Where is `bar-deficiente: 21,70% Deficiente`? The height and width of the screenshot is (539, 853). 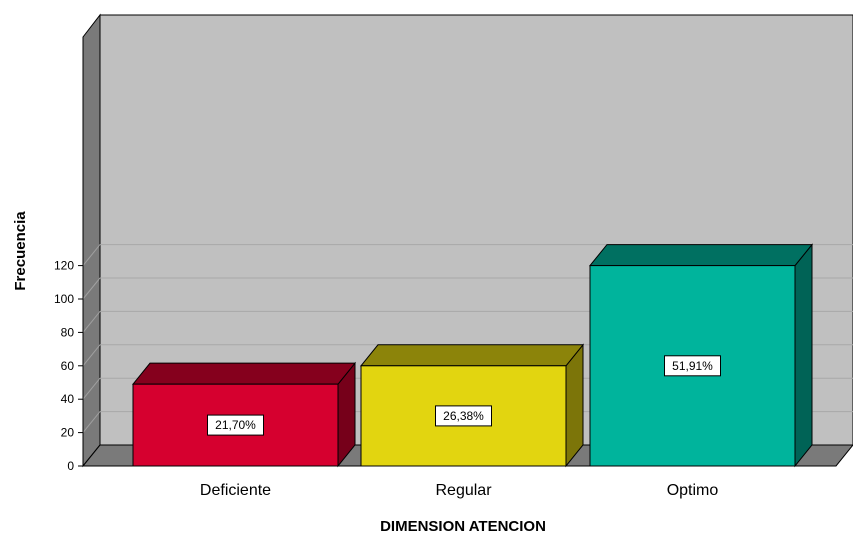
bar-deficiente: 21,70% Deficiente is located at coordinates (244, 430).